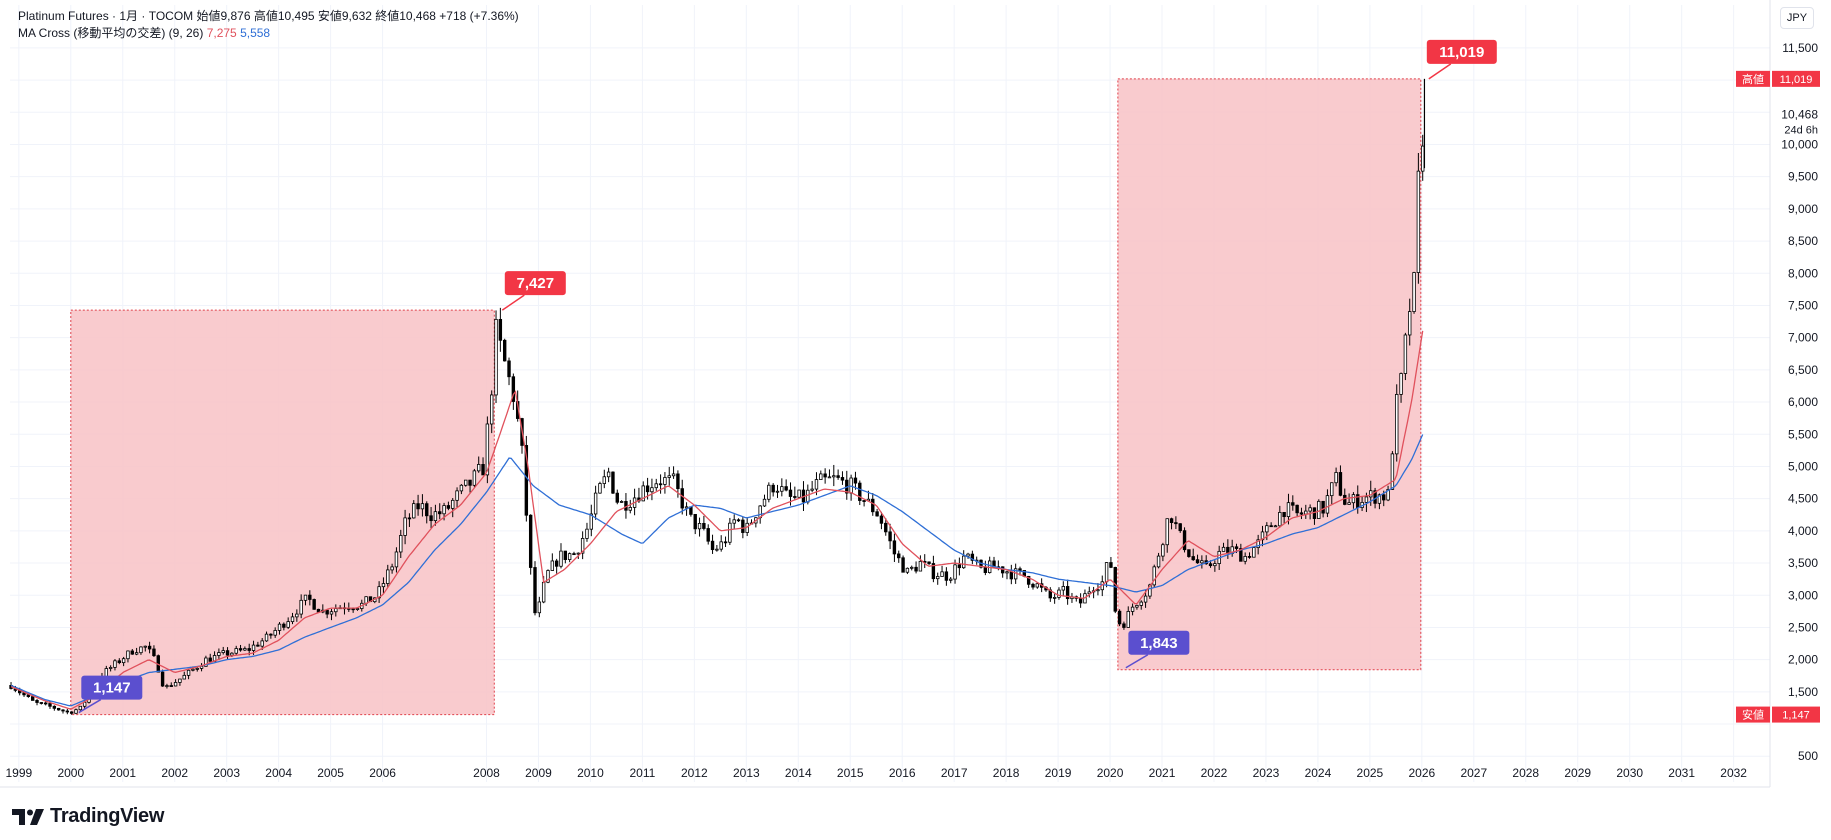  Describe the element at coordinates (1799, 144) in the screenshot. I see `price-axis-label: 10,000` at that location.